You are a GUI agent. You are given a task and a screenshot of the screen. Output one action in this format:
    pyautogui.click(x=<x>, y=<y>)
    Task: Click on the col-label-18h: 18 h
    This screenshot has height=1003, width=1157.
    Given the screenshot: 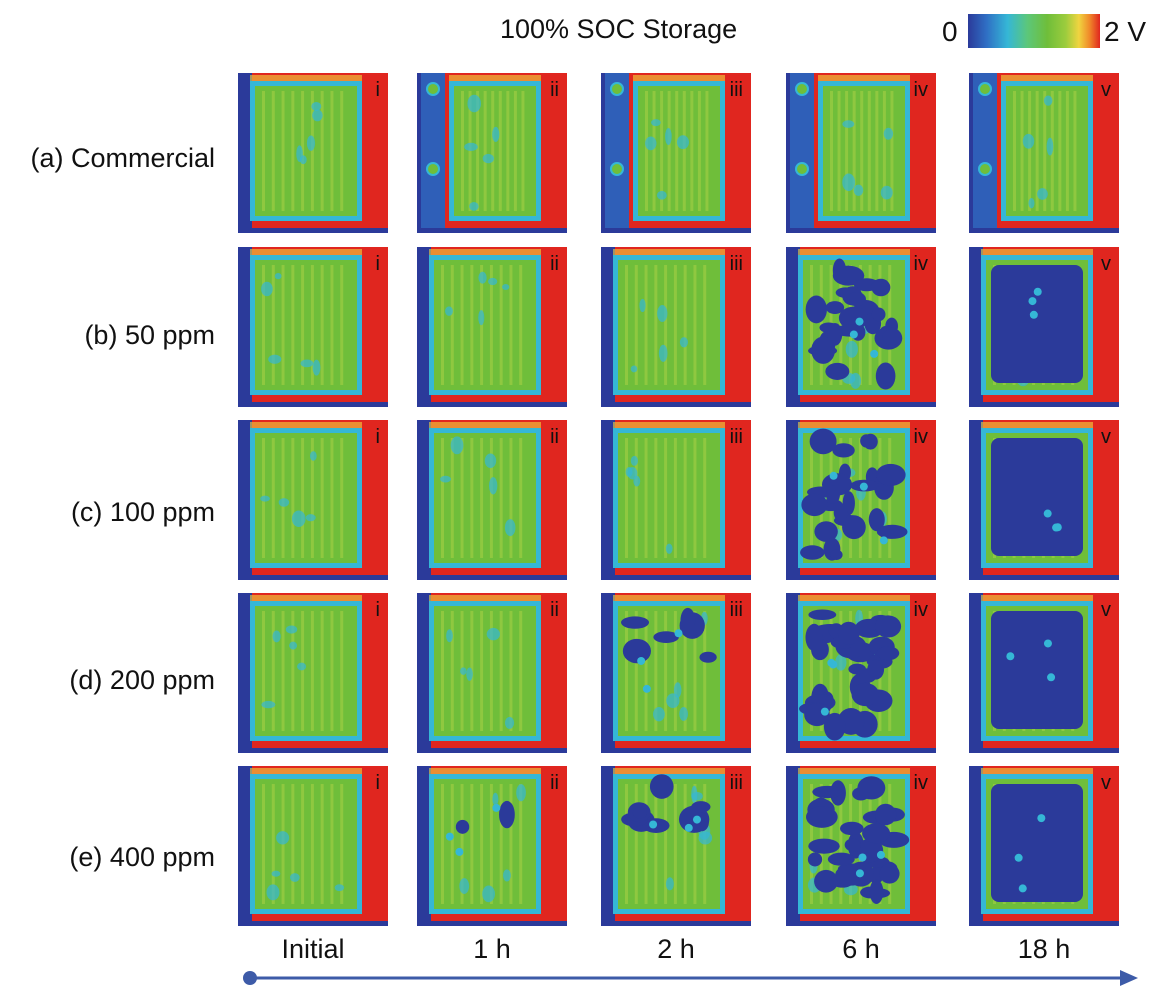 What is the action you would take?
    pyautogui.click(x=1044, y=949)
    